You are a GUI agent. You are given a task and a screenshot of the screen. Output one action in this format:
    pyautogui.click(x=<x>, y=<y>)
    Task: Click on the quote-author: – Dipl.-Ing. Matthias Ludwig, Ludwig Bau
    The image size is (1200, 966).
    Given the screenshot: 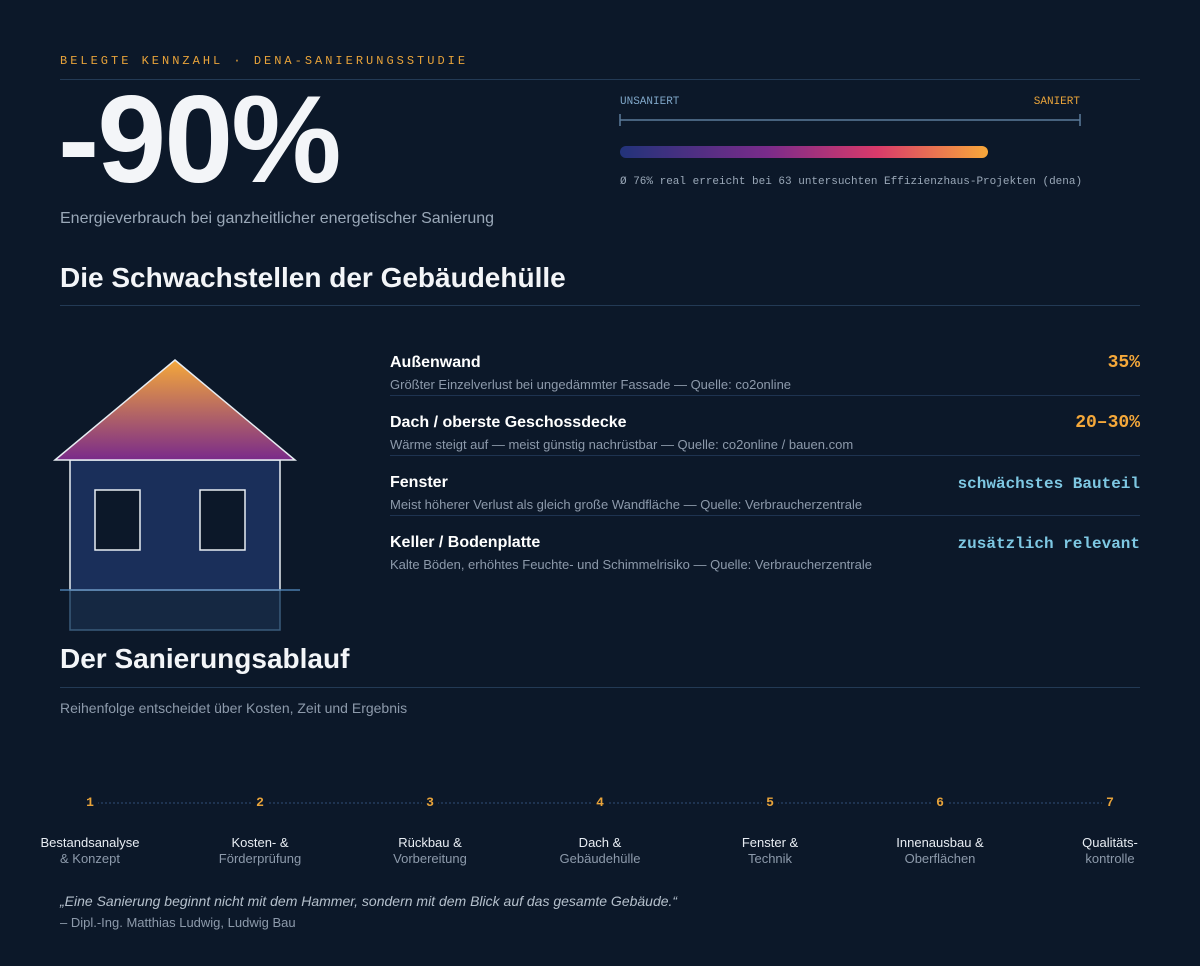 What is the action you would take?
    pyautogui.click(x=178, y=922)
    